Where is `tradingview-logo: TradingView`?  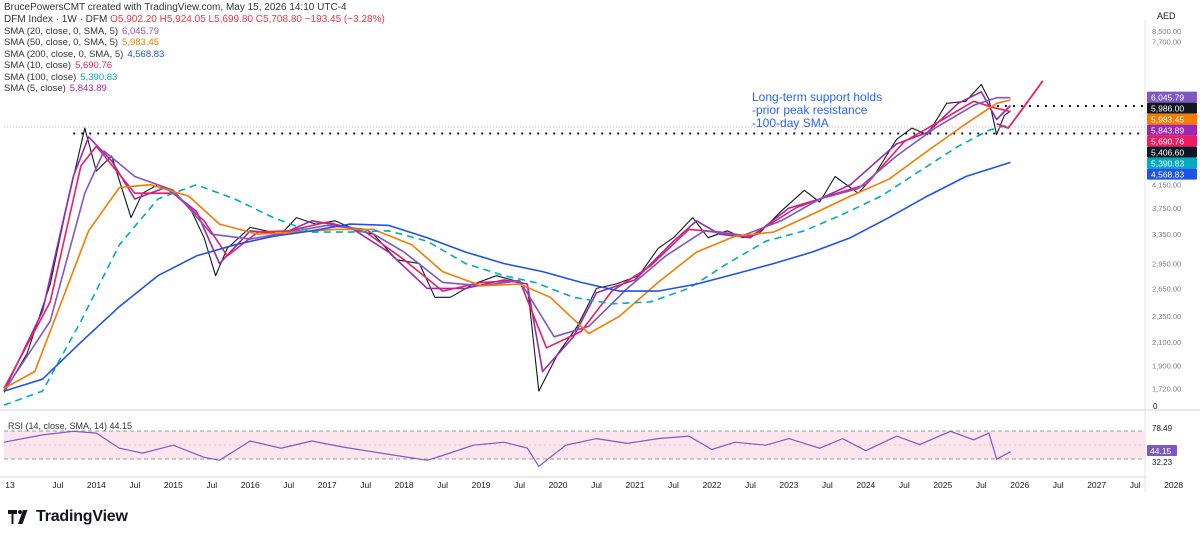
tradingview-logo: TradingView is located at coordinates (68, 517).